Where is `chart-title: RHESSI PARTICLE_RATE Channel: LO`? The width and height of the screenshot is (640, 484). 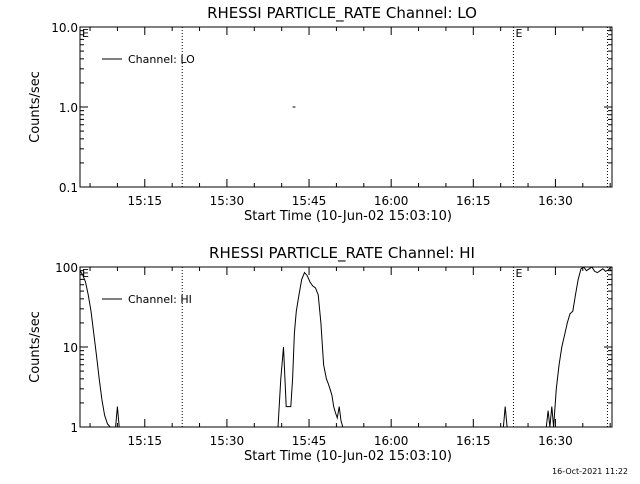 chart-title: RHESSI PARTICLE_RATE Channel: LO is located at coordinates (342, 13).